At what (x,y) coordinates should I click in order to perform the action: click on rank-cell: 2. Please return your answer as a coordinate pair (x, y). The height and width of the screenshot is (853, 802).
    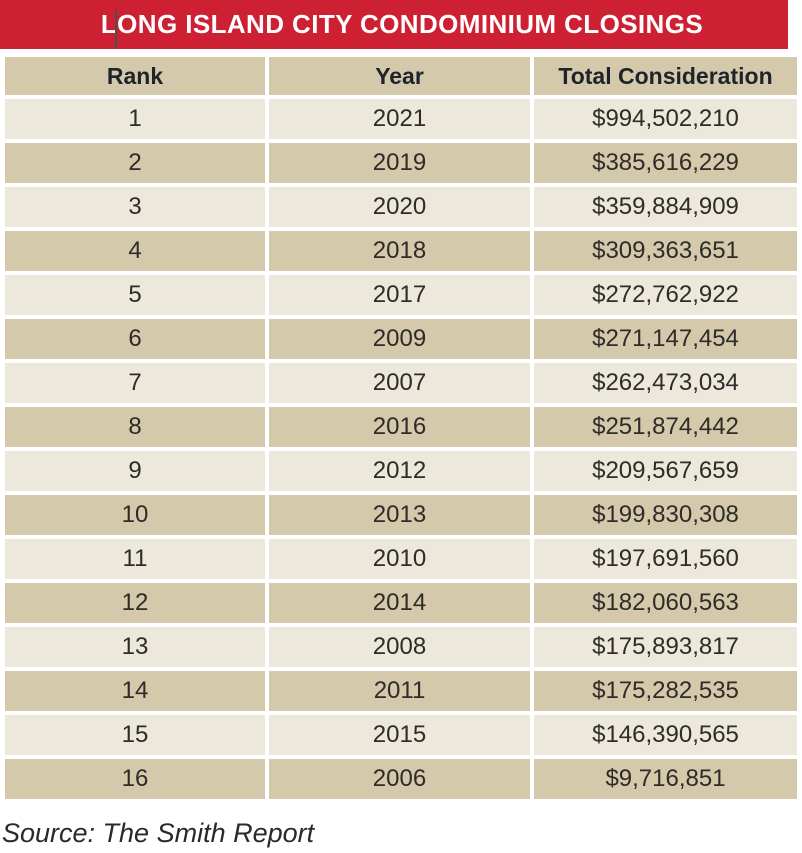
    Looking at the image, I should click on (135, 163).